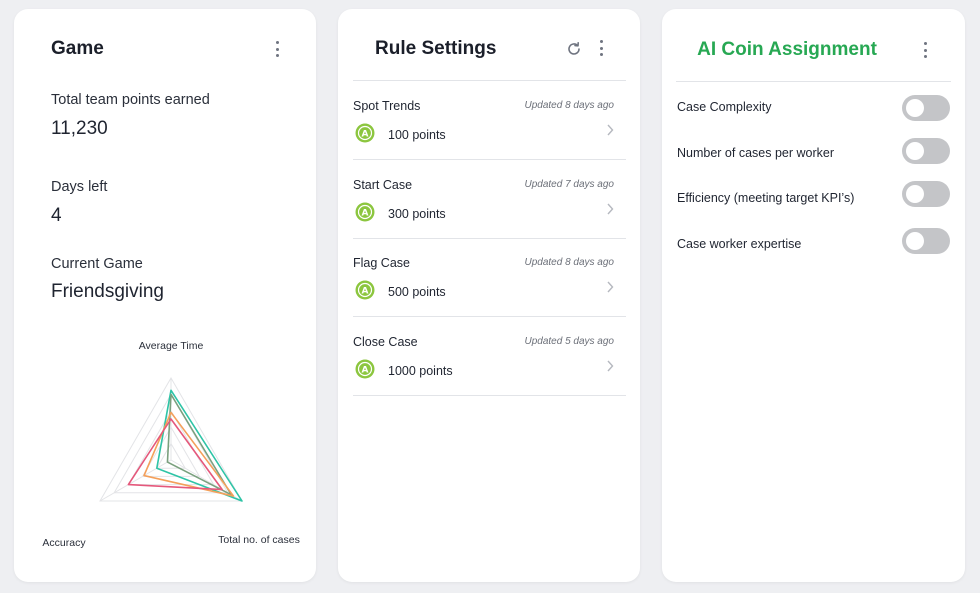 Image resolution: width=980 pixels, height=593 pixels. Describe the element at coordinates (130, 100) in the screenshot. I see `total-points-label: Total team points earned` at that location.